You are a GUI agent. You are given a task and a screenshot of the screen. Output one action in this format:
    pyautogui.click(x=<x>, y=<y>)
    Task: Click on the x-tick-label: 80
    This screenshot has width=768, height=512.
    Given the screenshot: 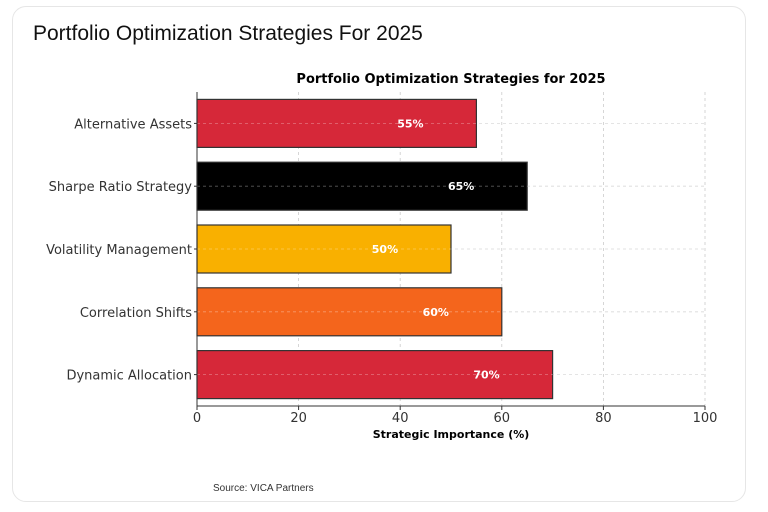 What is the action you would take?
    pyautogui.click(x=603, y=418)
    